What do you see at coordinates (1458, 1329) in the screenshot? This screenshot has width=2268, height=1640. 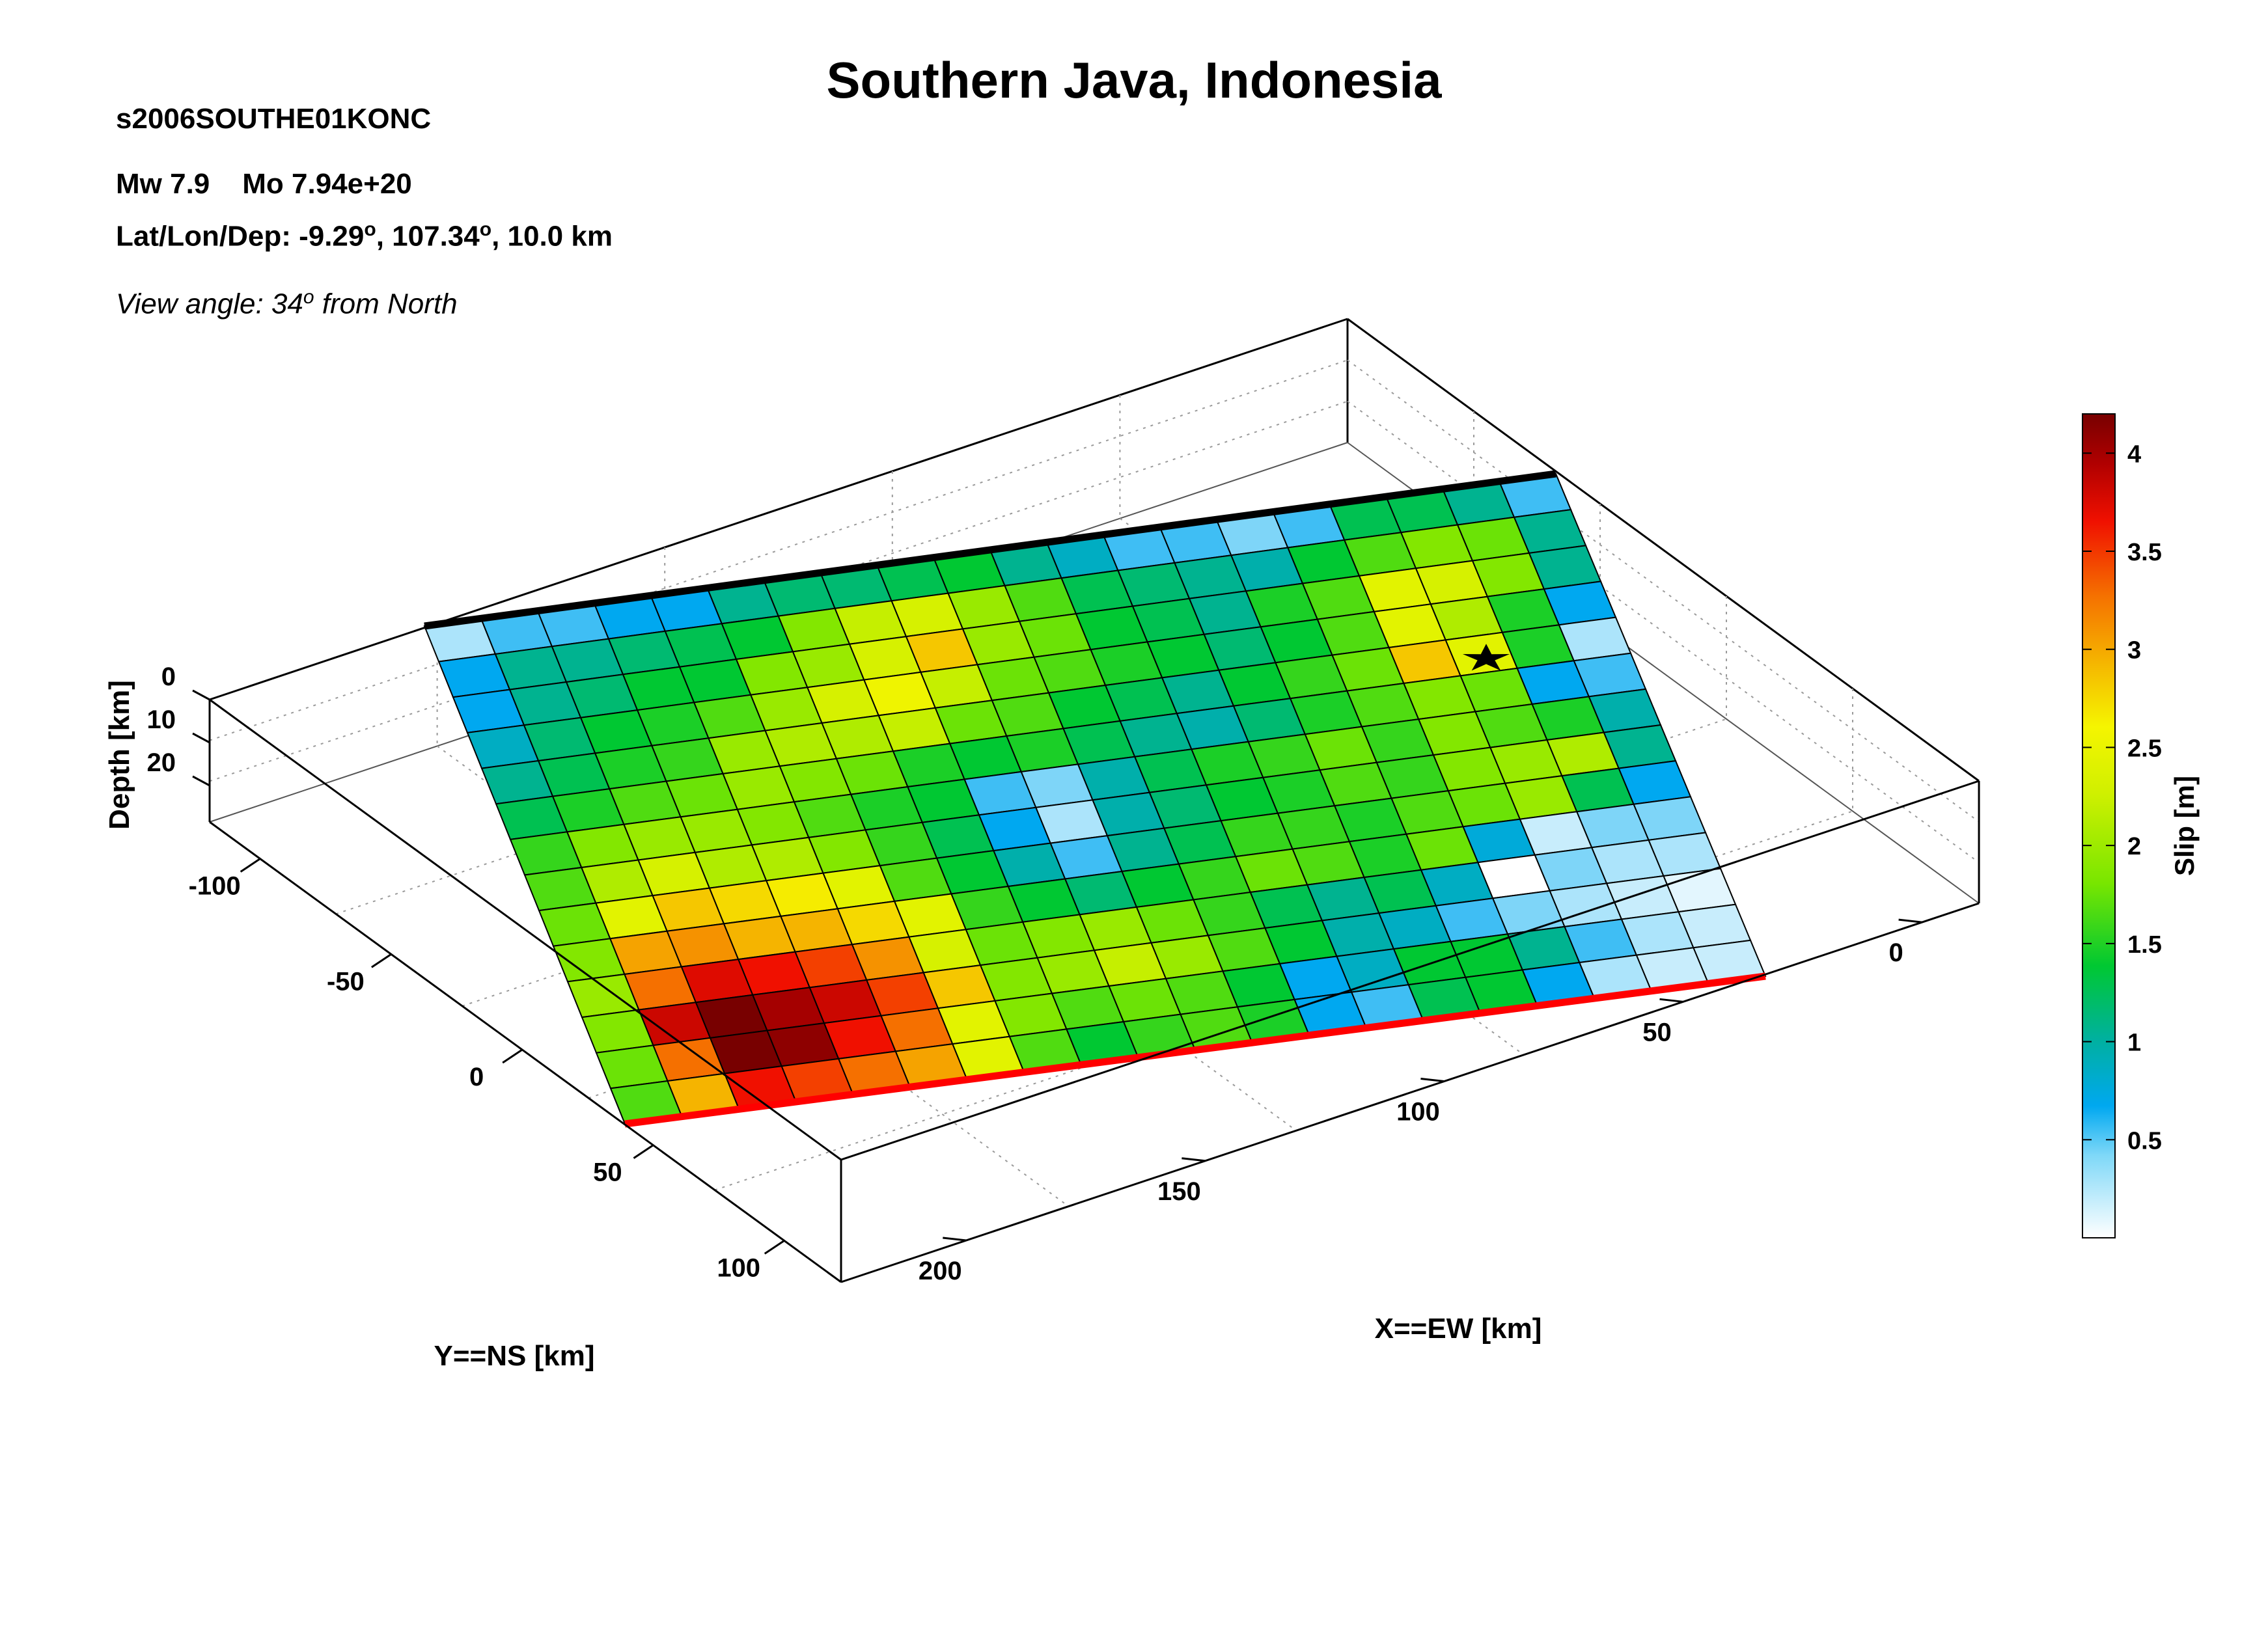 I see `x-axis-label: X==EW [km]` at bounding box center [1458, 1329].